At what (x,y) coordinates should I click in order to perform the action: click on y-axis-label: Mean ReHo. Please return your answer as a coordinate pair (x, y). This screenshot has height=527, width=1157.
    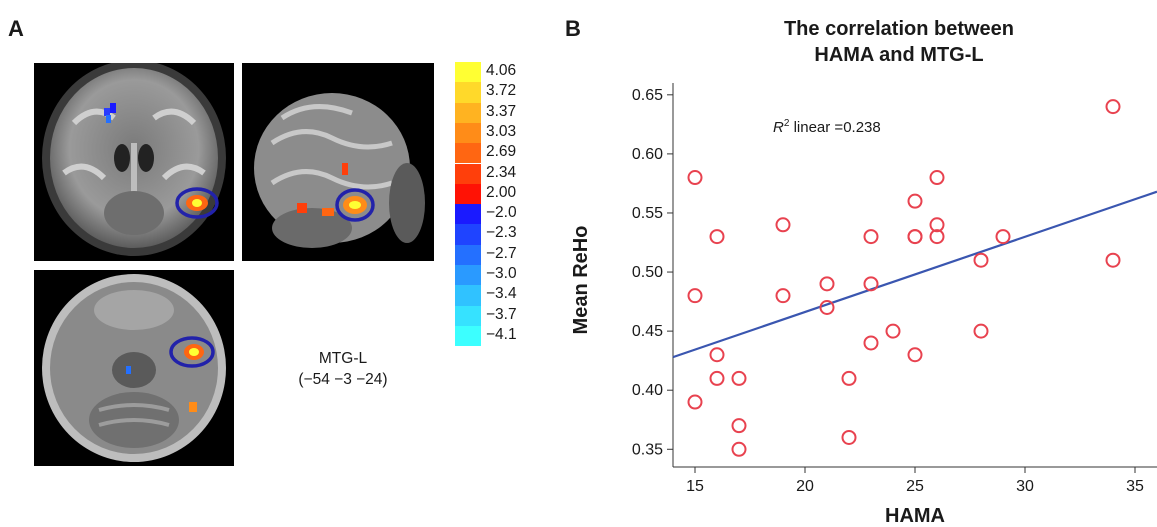
    Looking at the image, I should click on (581, 280).